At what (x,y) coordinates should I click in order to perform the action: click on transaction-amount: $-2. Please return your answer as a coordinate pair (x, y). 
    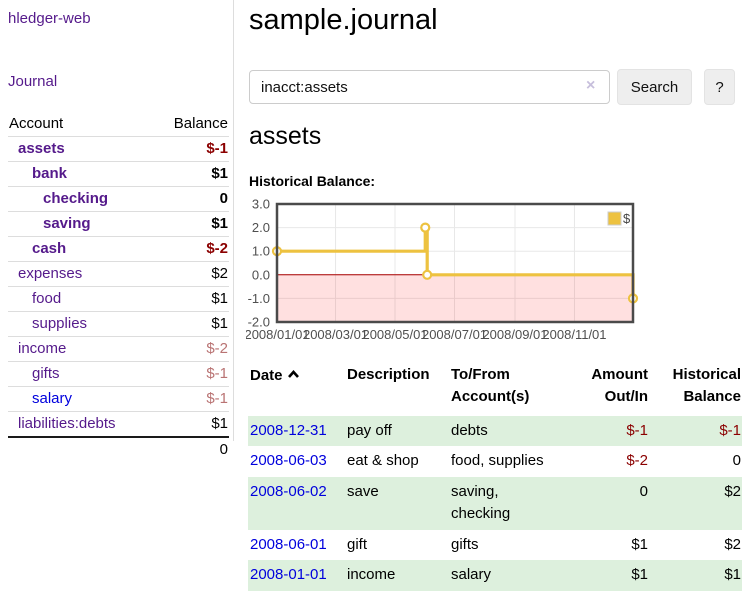
    Looking at the image, I should click on (637, 461).